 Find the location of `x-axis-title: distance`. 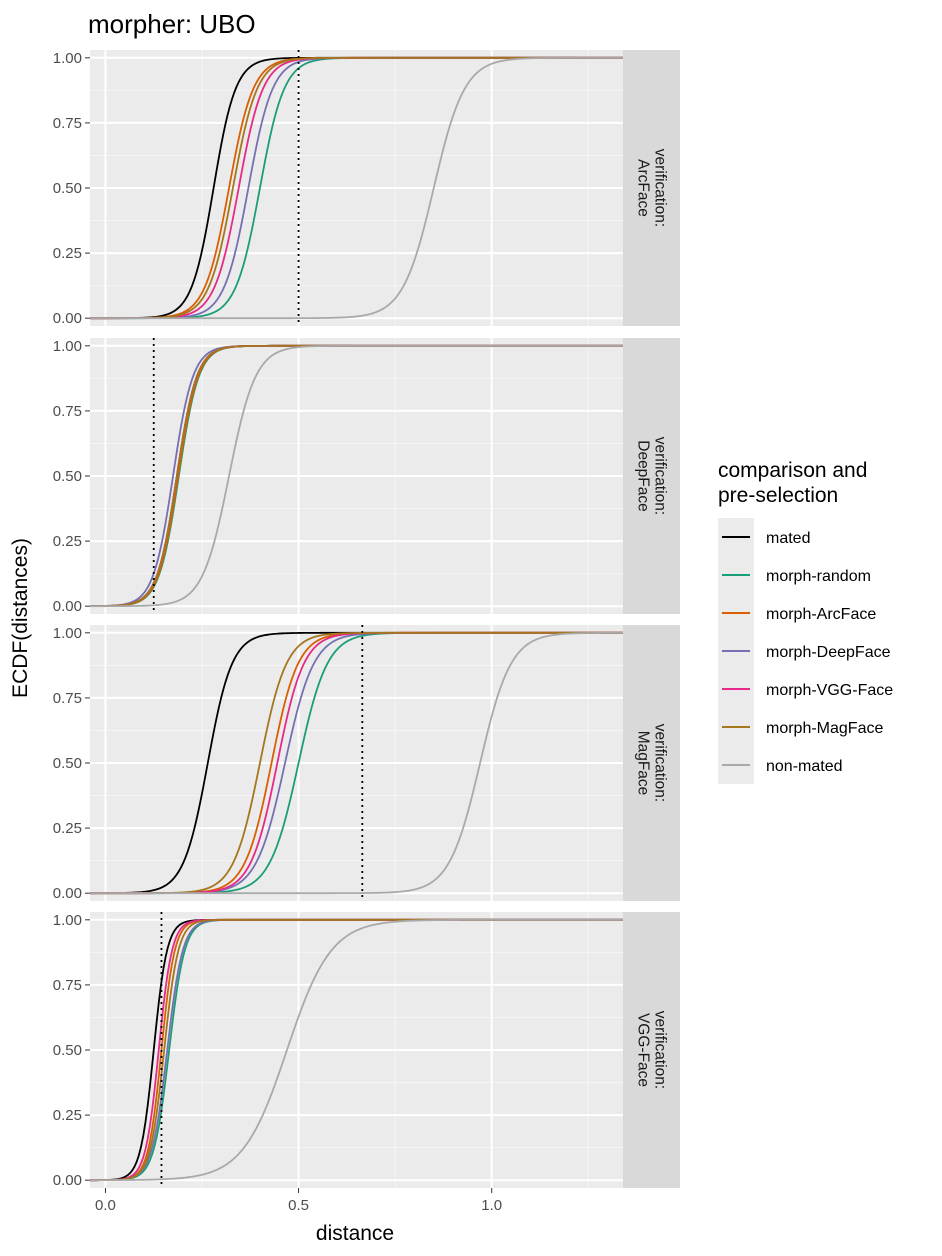

x-axis-title: distance is located at coordinates (355, 1233).